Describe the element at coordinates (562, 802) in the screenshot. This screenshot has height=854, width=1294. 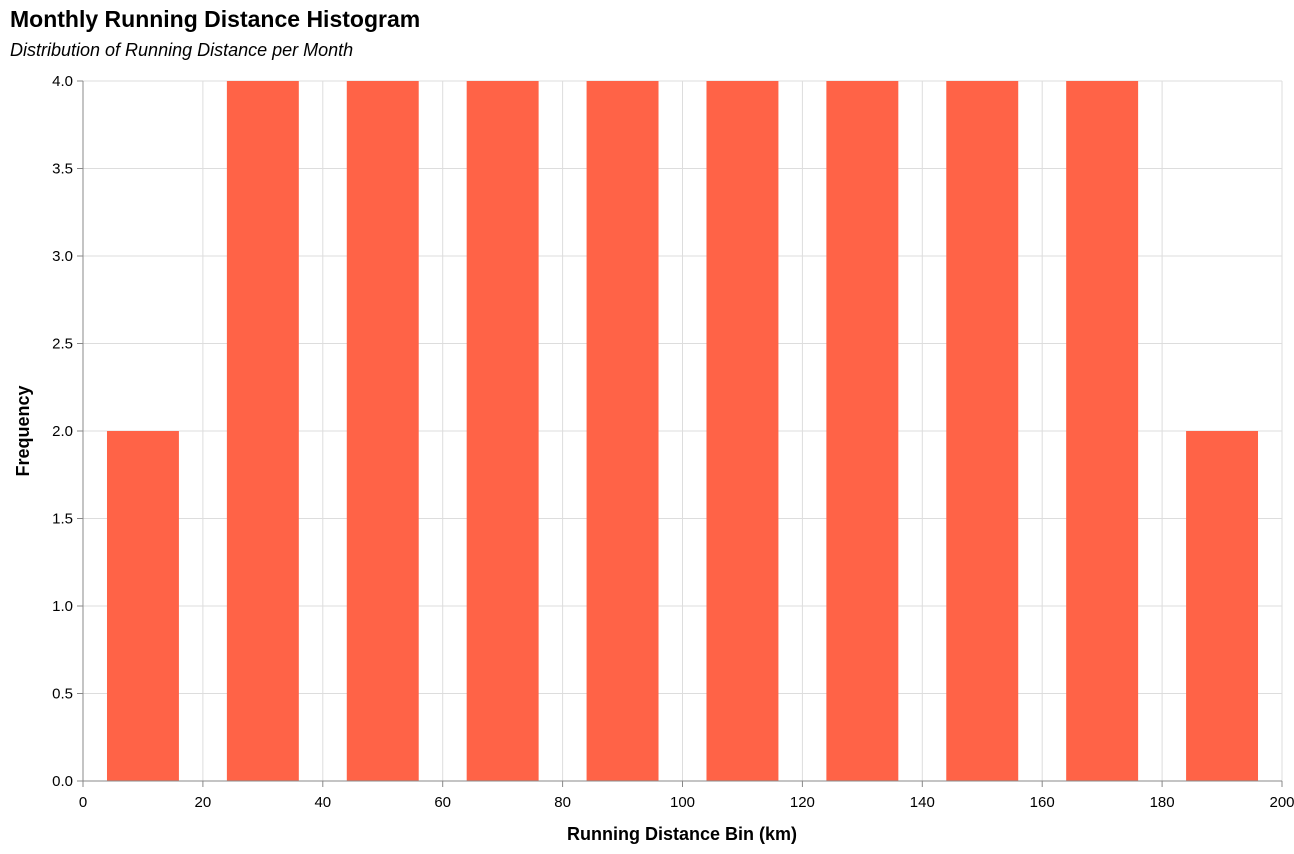
I see `x-tick-label: 80` at that location.